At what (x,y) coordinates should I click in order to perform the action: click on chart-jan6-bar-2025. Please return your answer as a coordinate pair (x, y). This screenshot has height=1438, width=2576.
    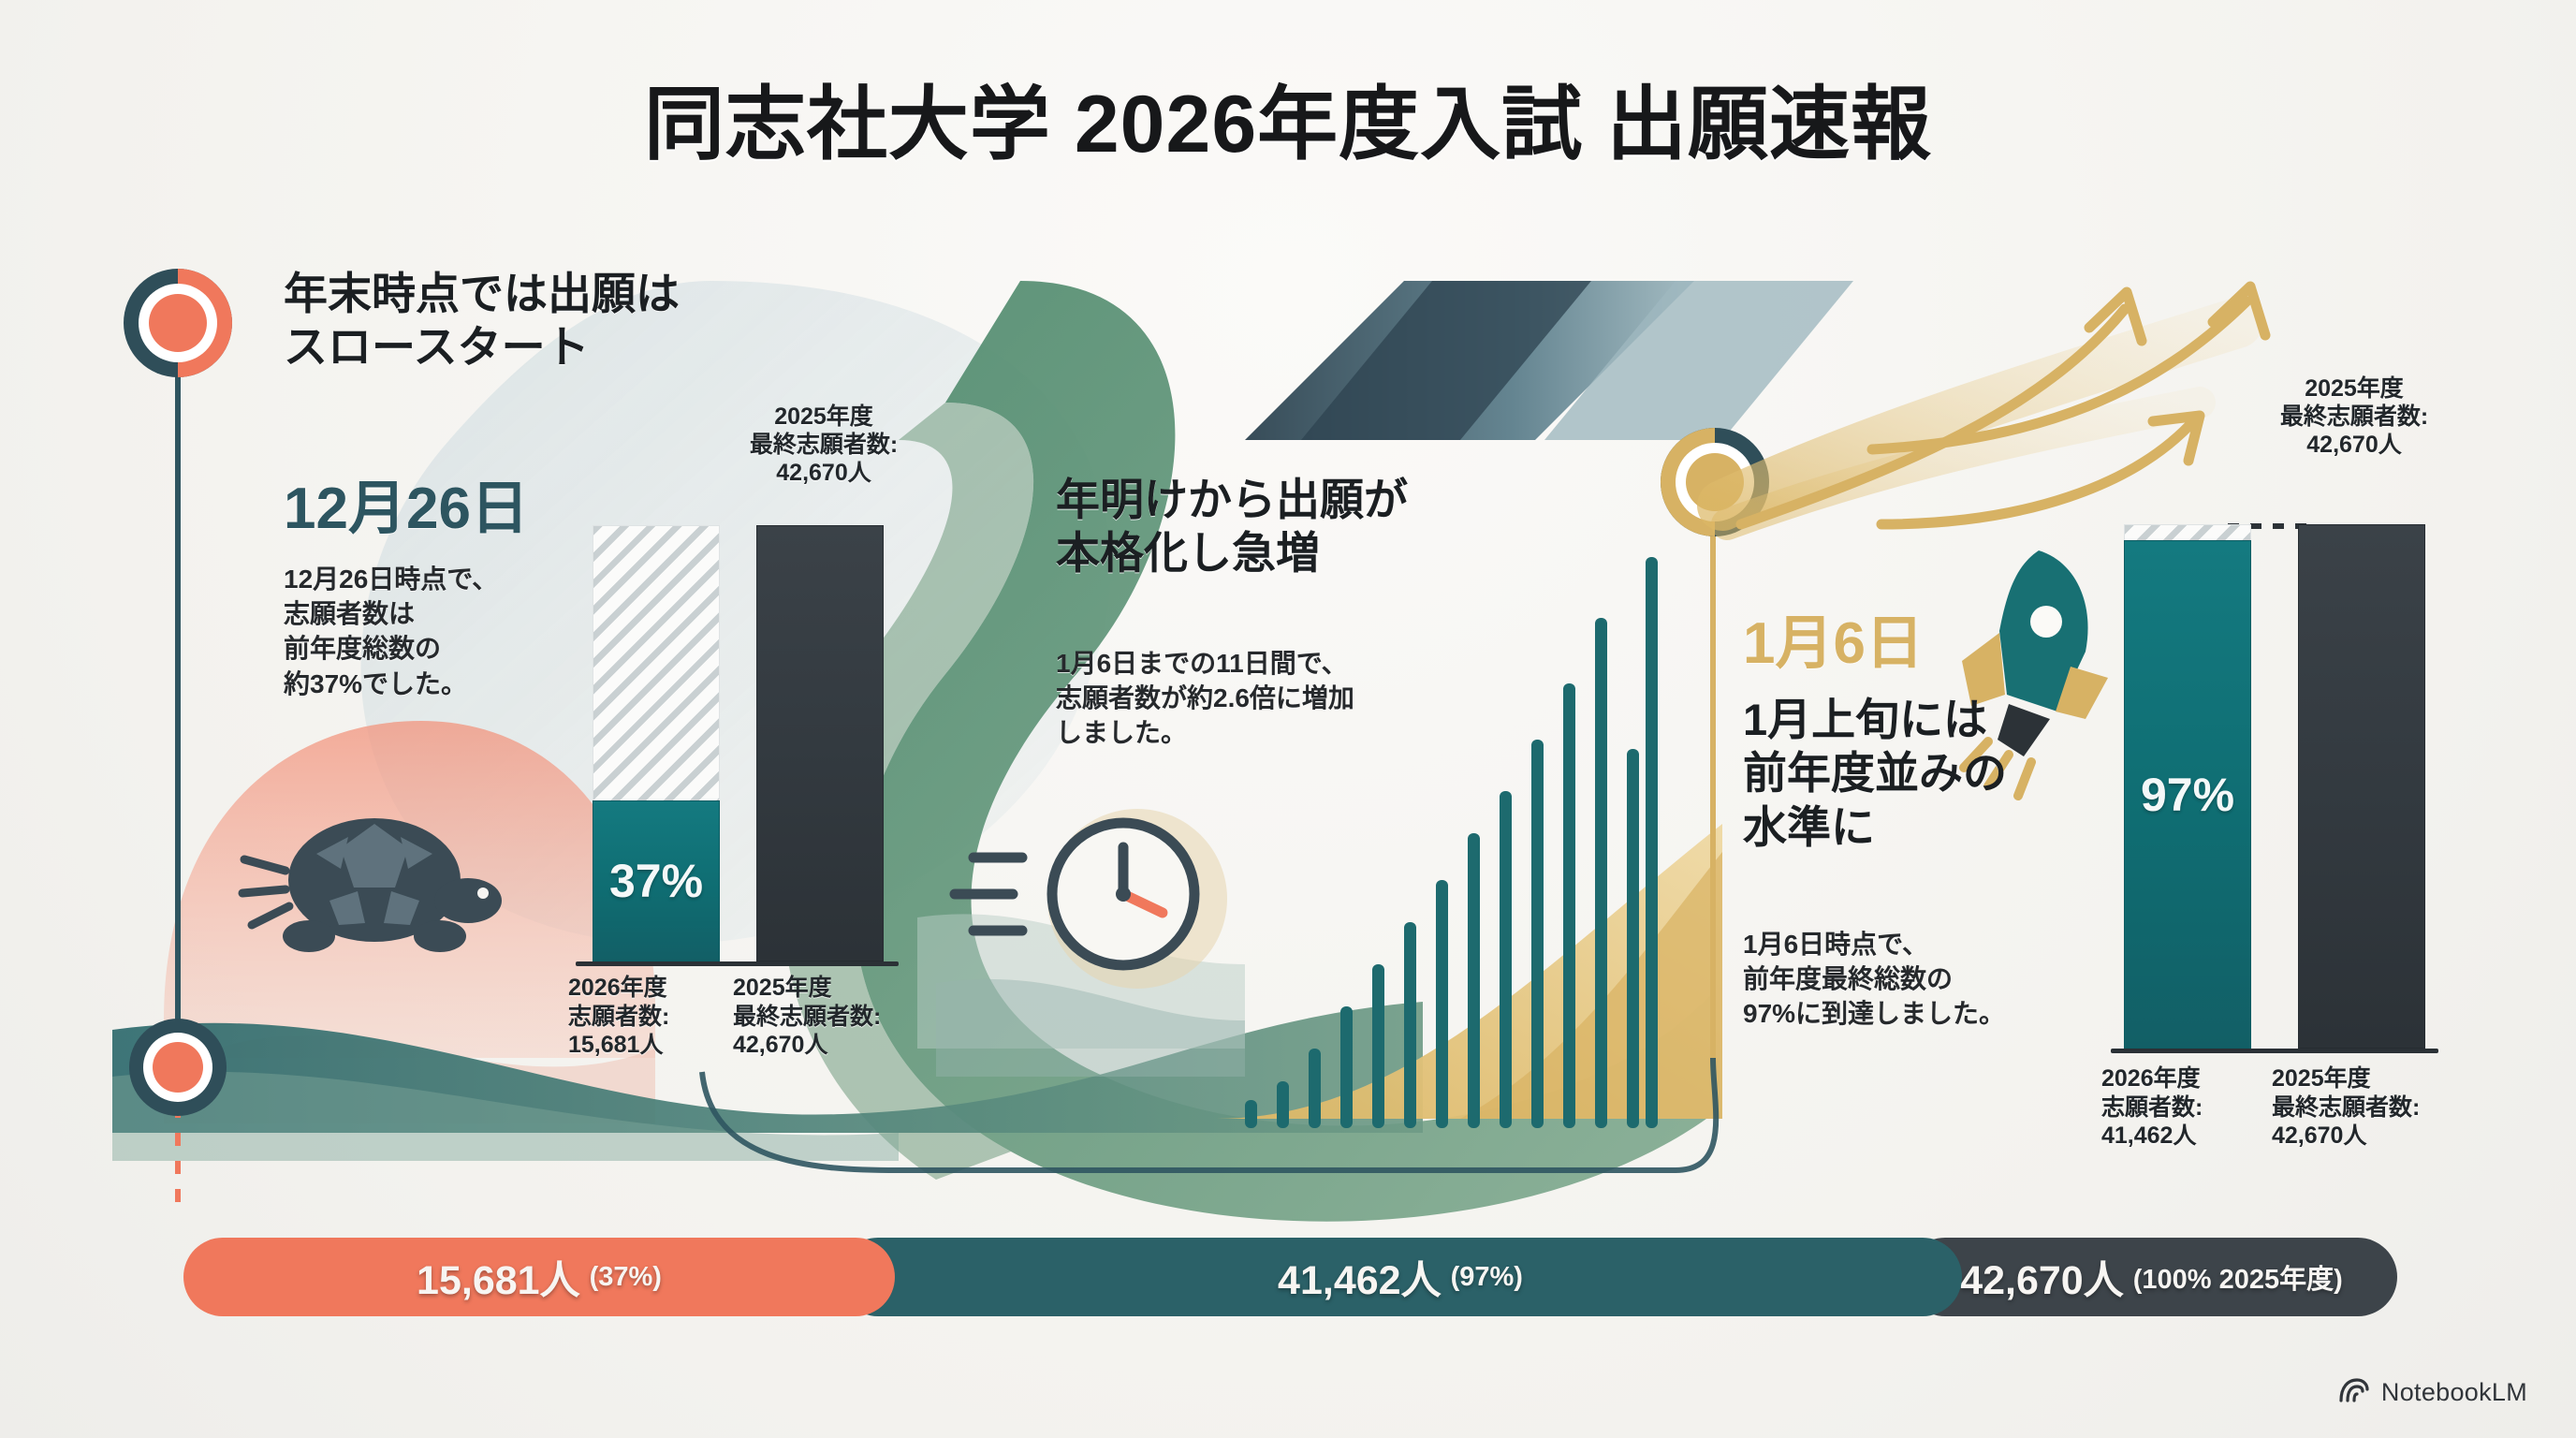
    Looking at the image, I should click on (2361, 786).